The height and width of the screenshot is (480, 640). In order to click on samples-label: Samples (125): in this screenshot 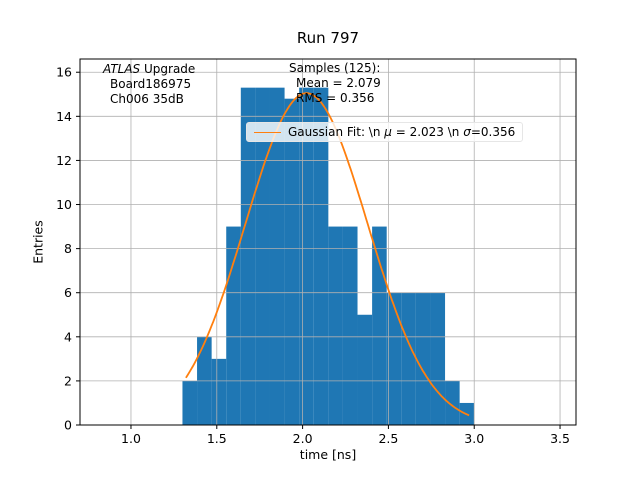, I will do `click(335, 68)`.